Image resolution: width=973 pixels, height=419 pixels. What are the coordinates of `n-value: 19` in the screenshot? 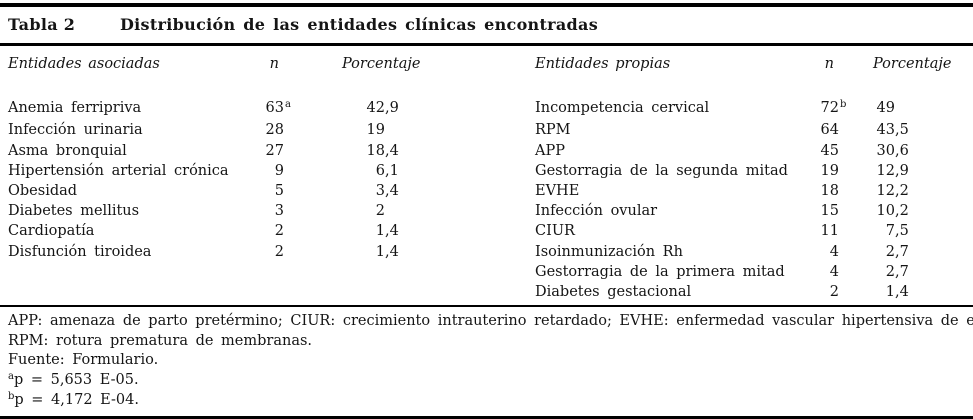 It's located at (829, 170).